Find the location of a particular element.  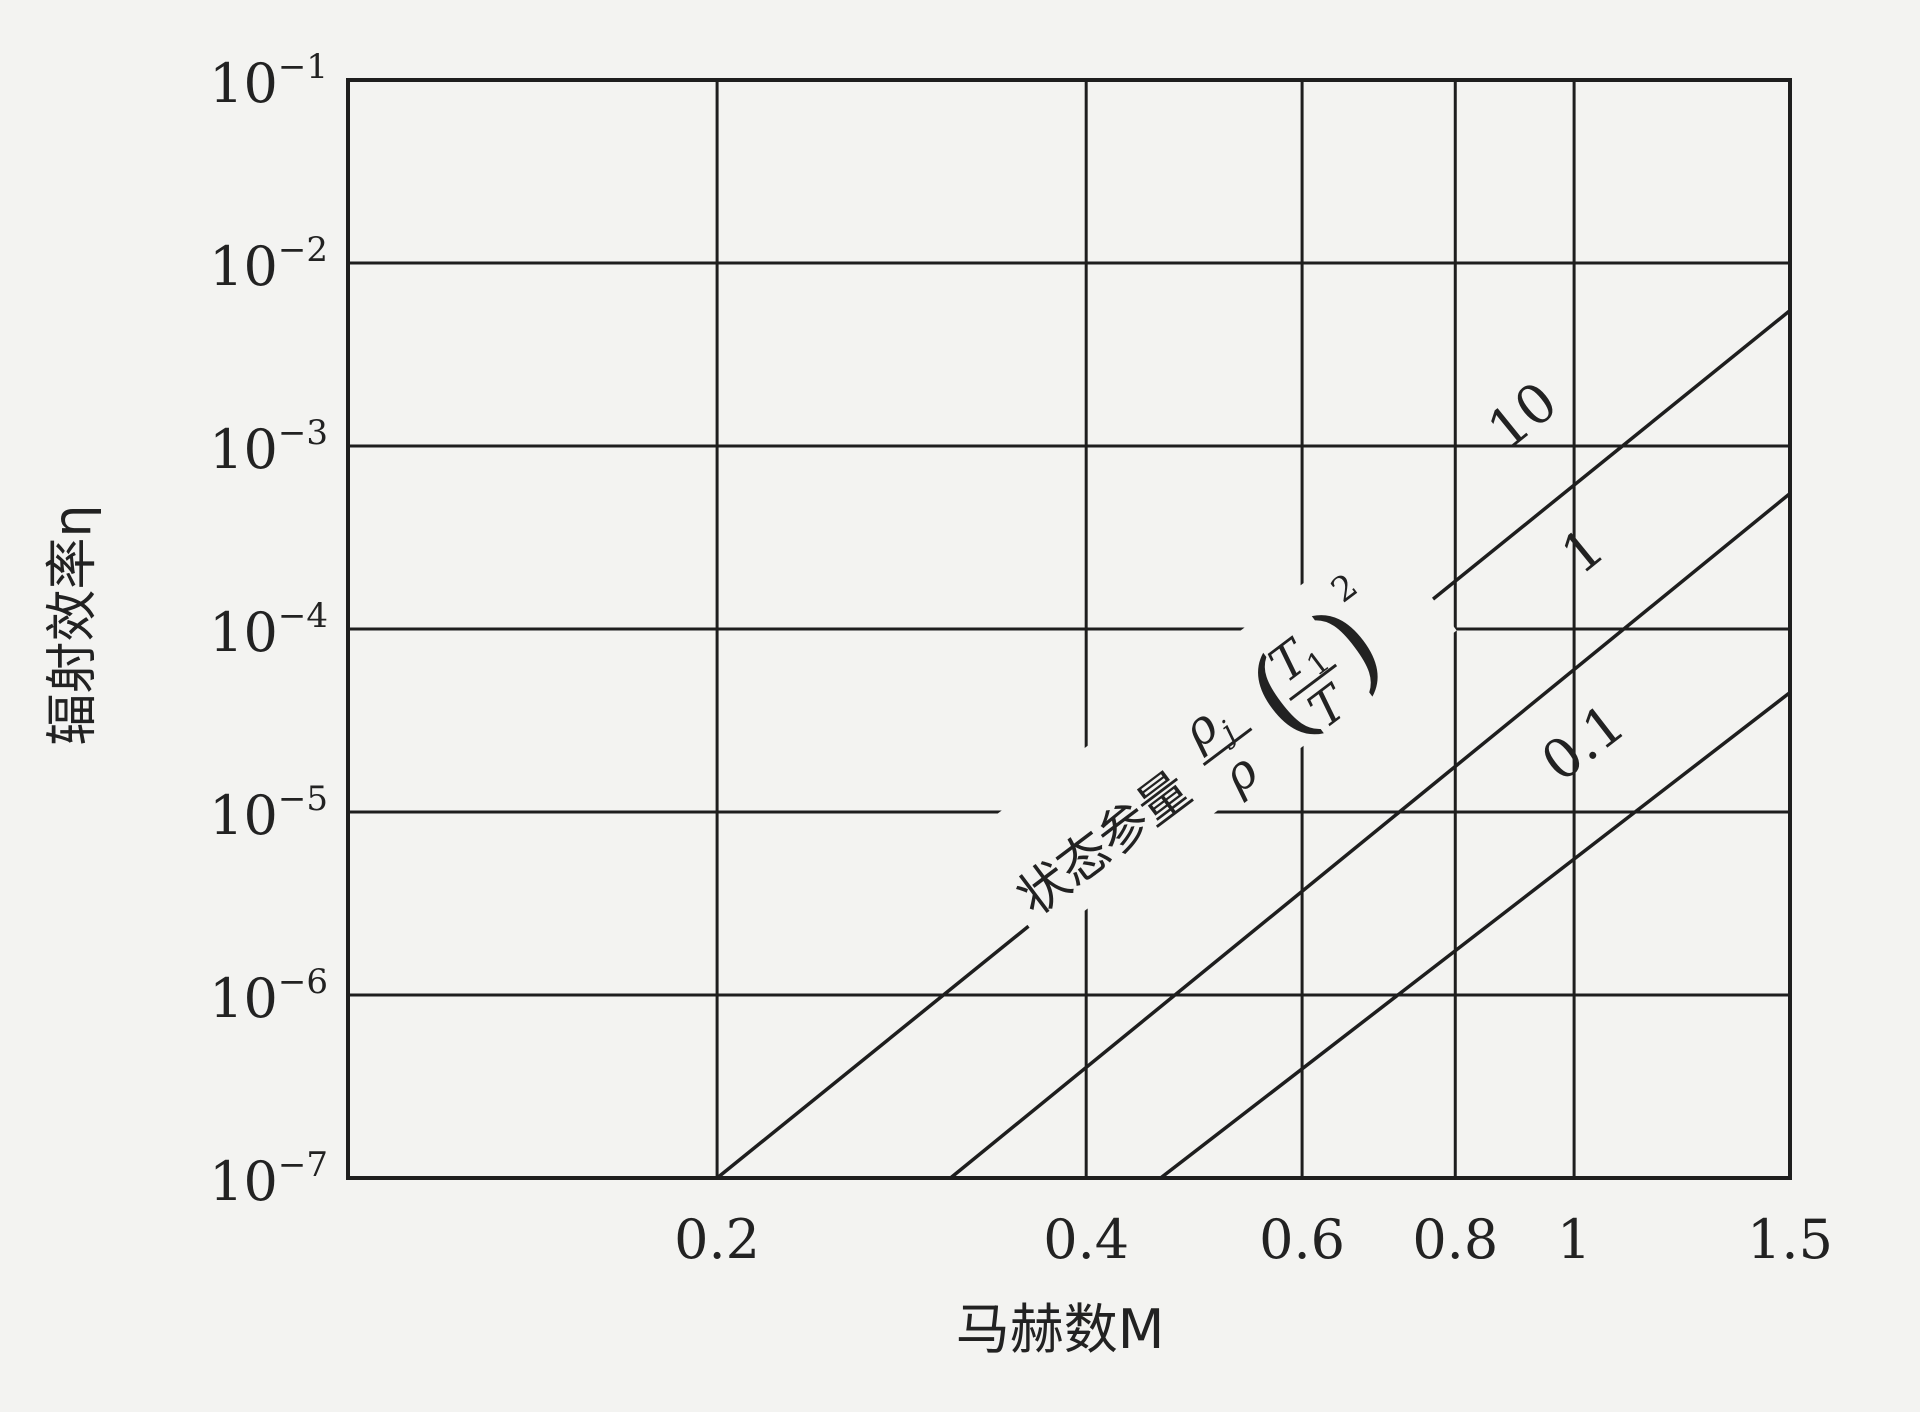

y-tick-label: 10⁻² is located at coordinates (268, 264).